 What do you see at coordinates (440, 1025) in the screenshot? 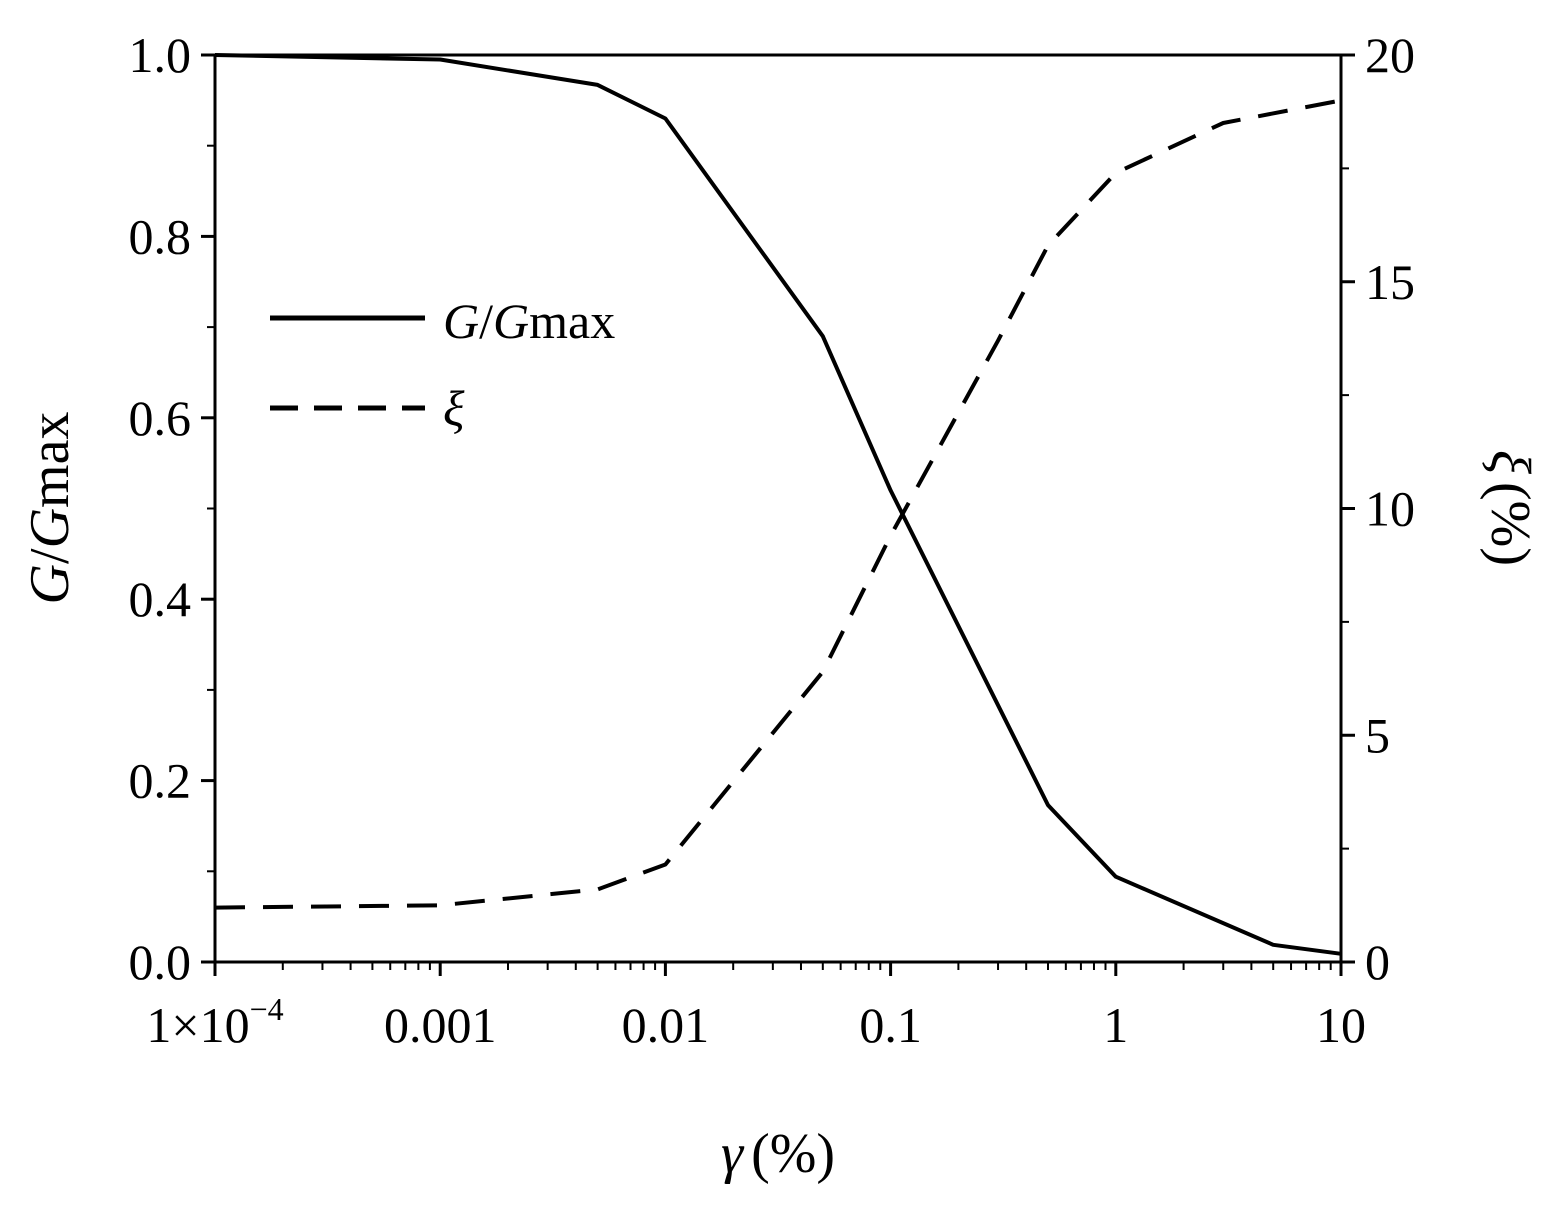
I see `x-tick-label: 0.001` at bounding box center [440, 1025].